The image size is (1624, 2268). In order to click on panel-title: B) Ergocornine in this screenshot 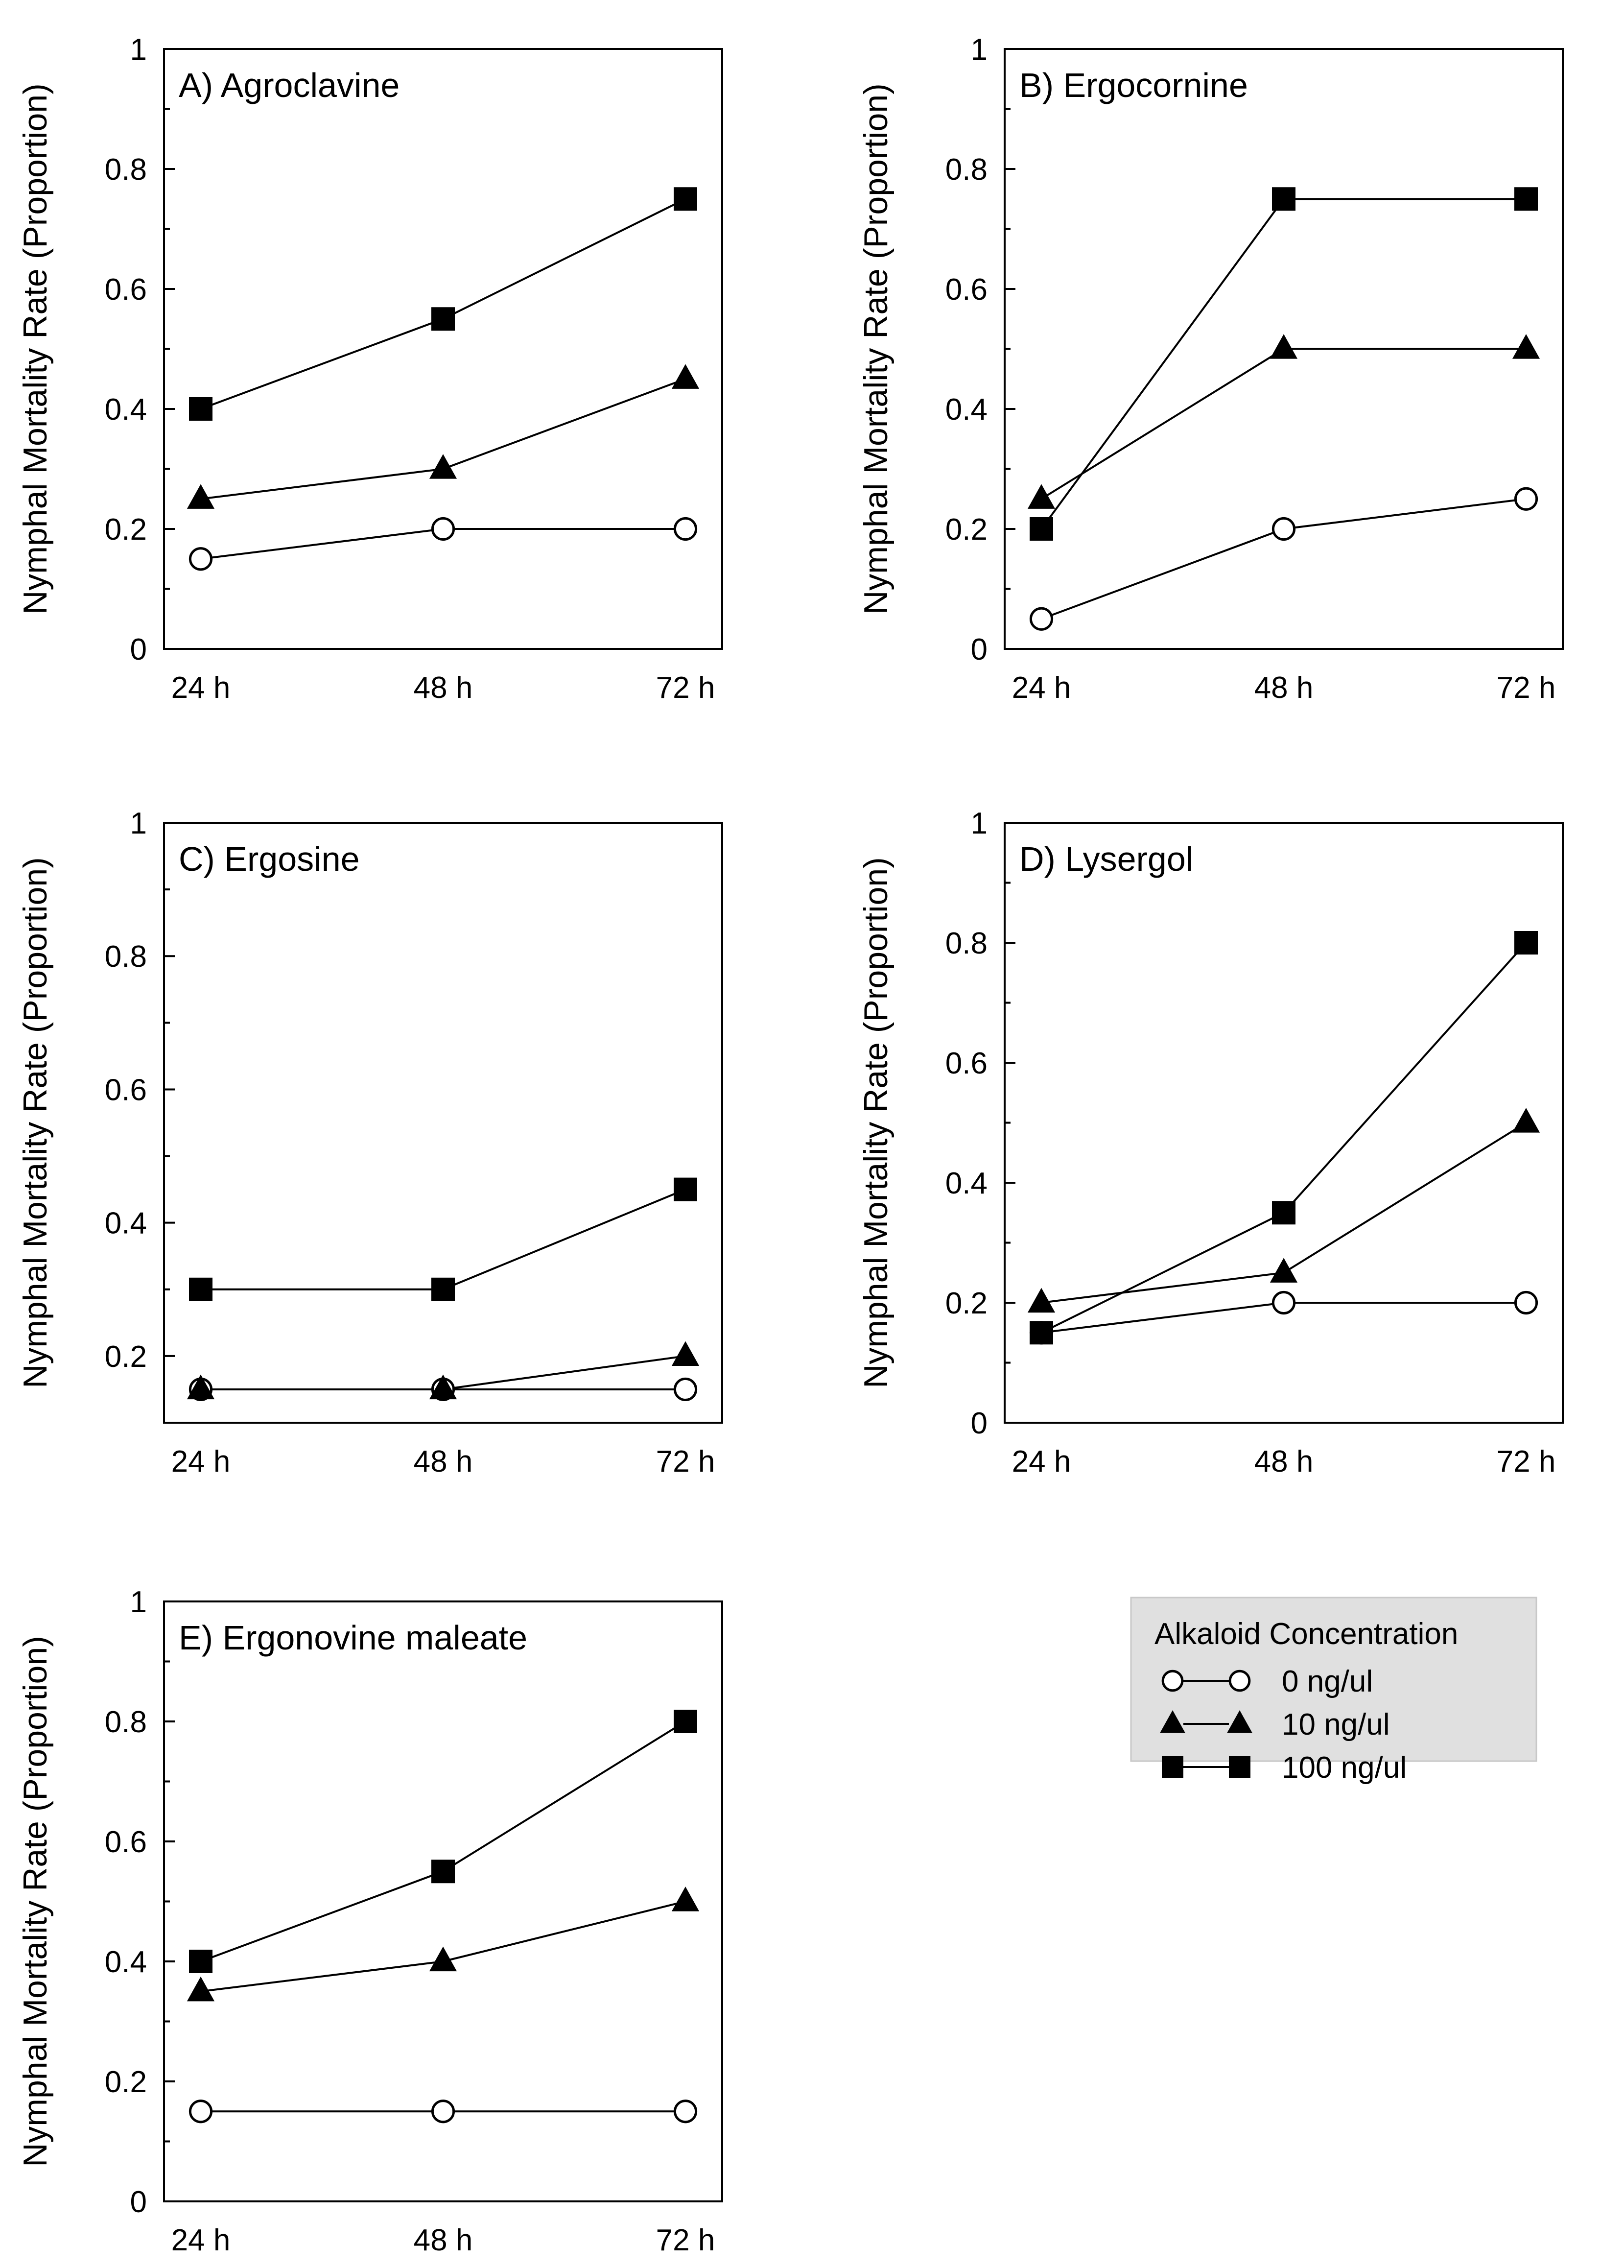, I will do `click(1133, 85)`.